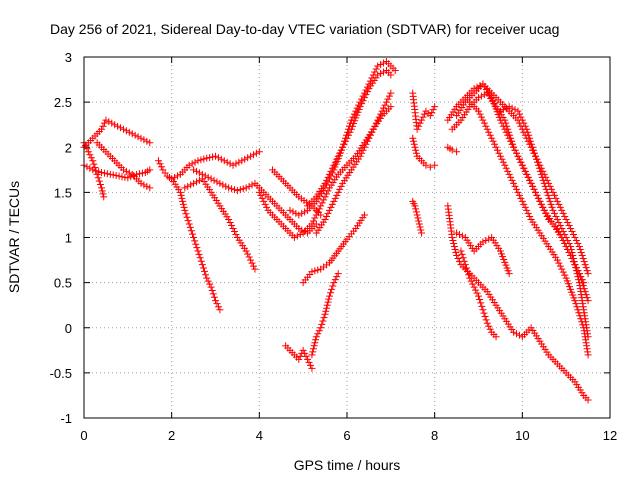 Image resolution: width=640 pixels, height=480 pixels. I want to click on y-axis-label: SDTVAR / TECUs, so click(14, 237).